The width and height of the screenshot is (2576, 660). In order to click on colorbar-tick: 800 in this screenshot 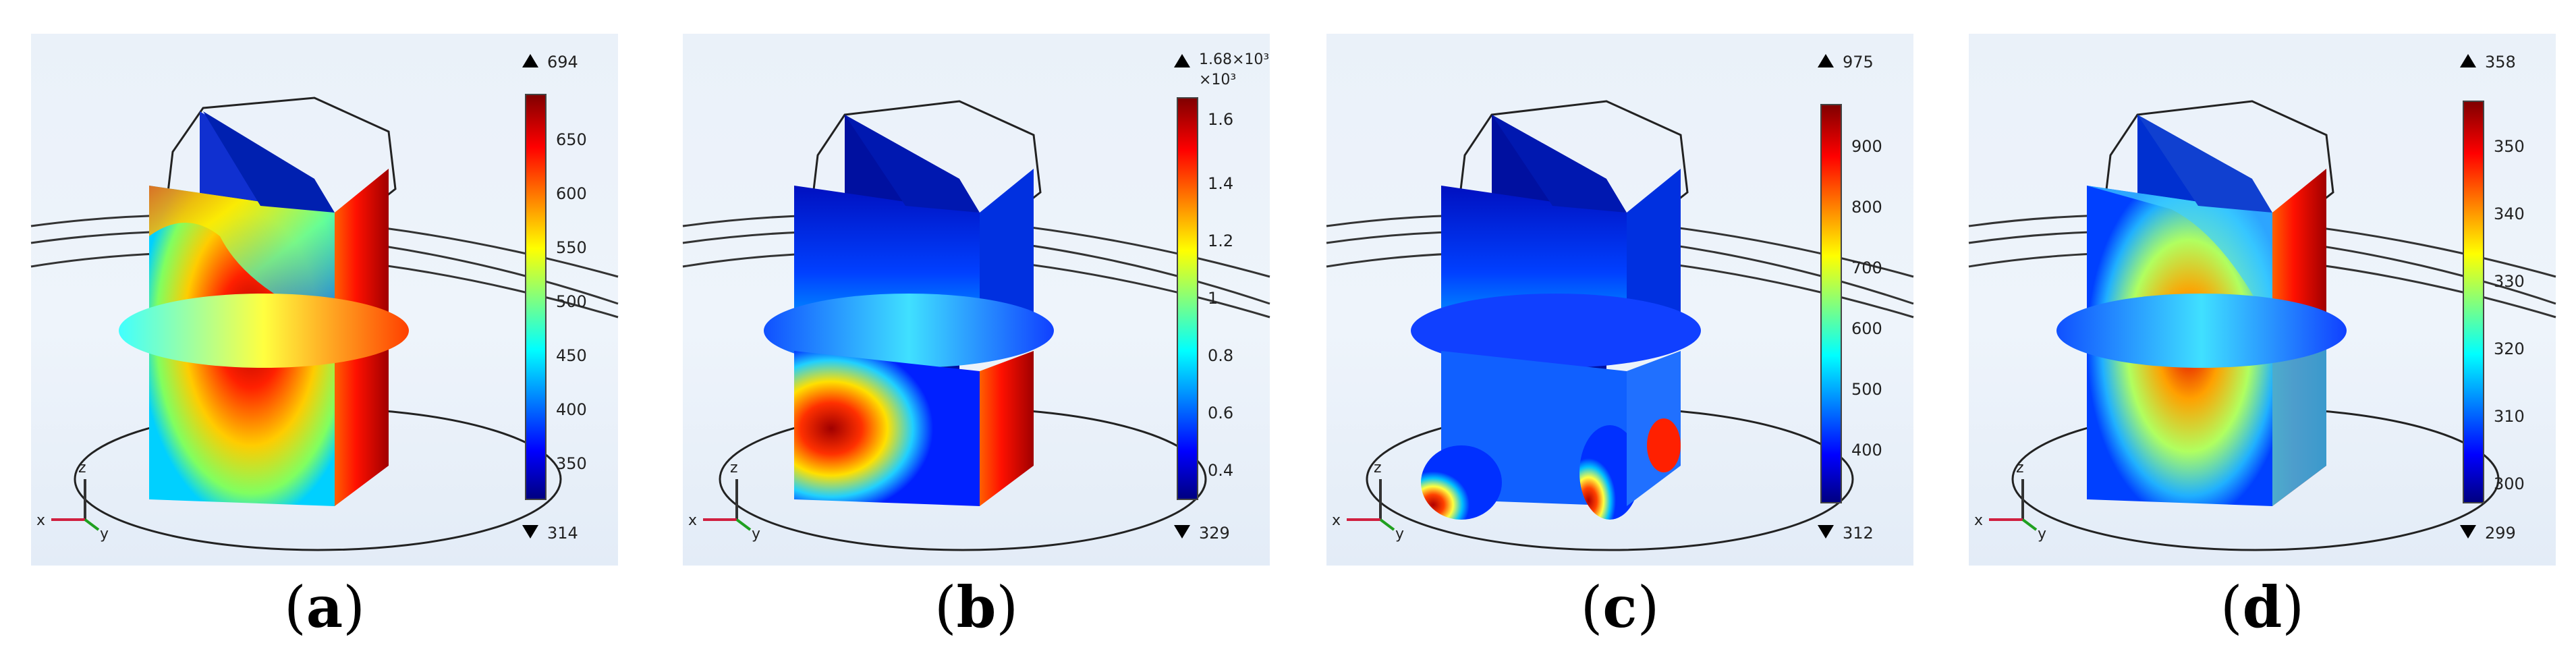, I will do `click(1866, 207)`.